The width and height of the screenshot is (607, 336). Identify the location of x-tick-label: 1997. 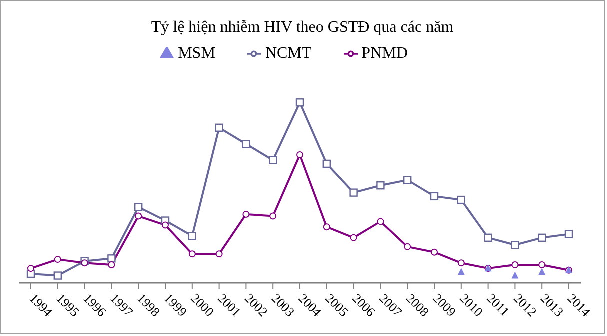
(122, 305).